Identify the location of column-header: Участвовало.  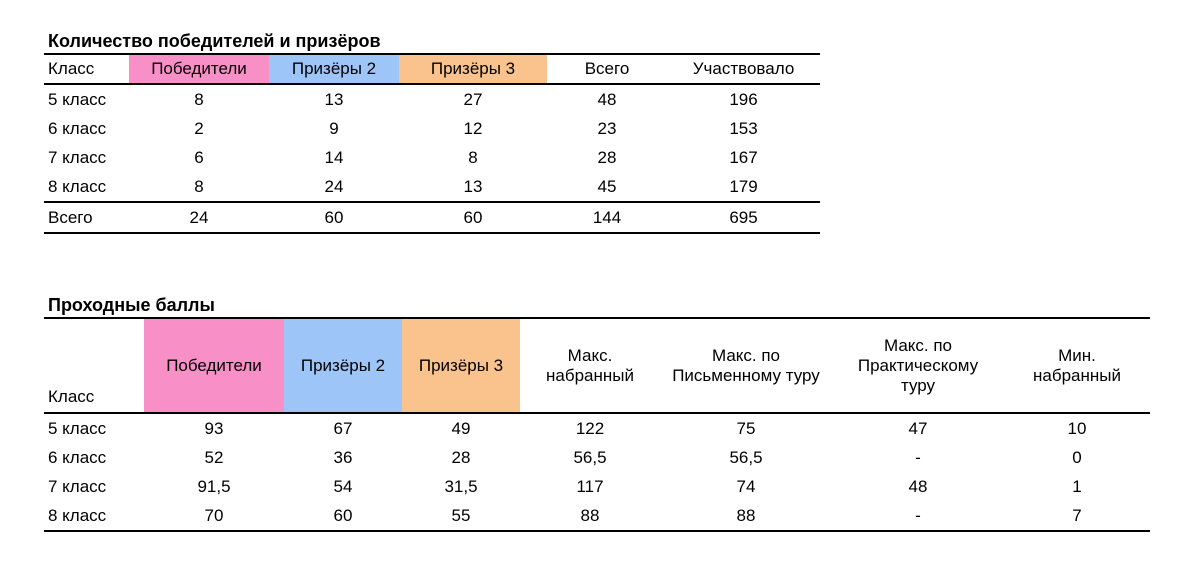
(743, 68).